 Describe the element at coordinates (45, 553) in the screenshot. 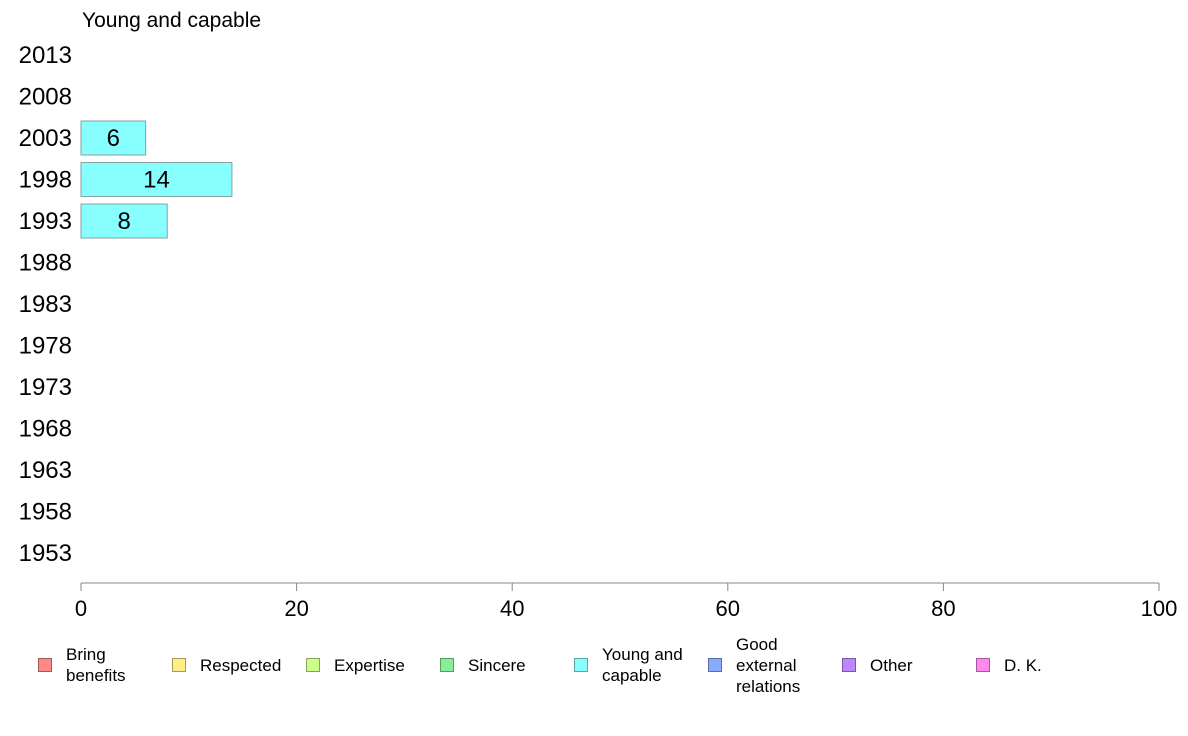

I see `y-tick-label-1953: 1953` at that location.